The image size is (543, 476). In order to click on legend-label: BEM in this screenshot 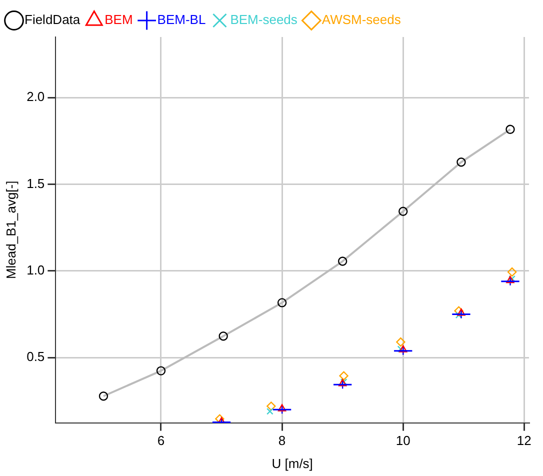, I will do `click(118, 20)`.